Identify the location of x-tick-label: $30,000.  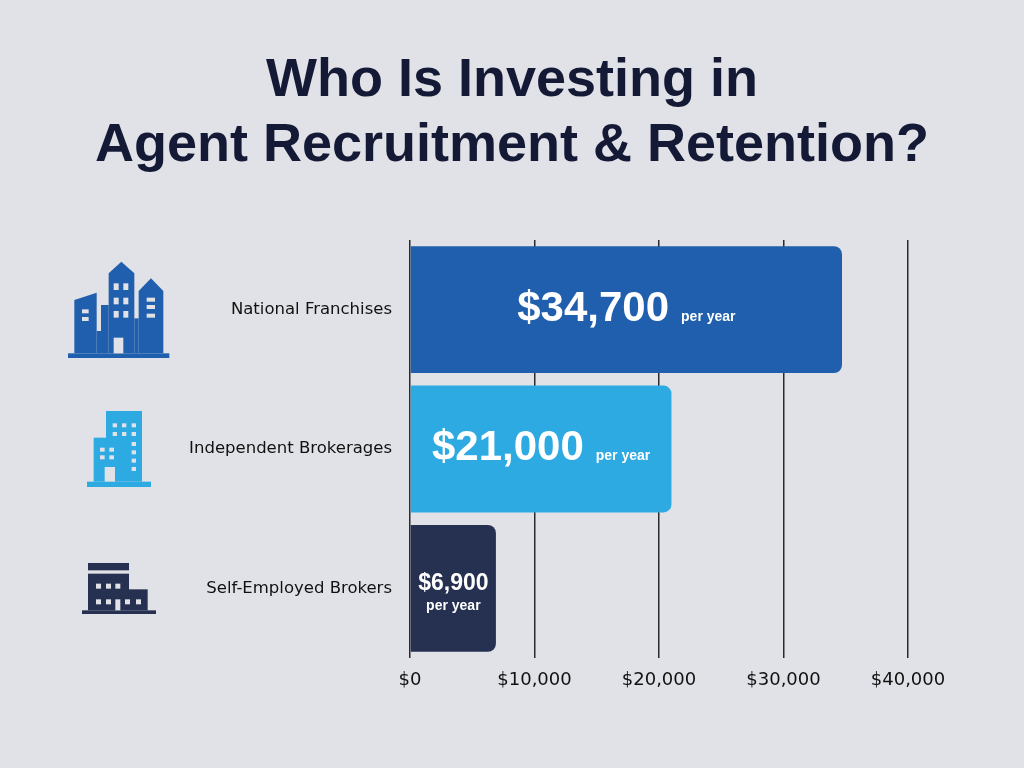
(783, 679).